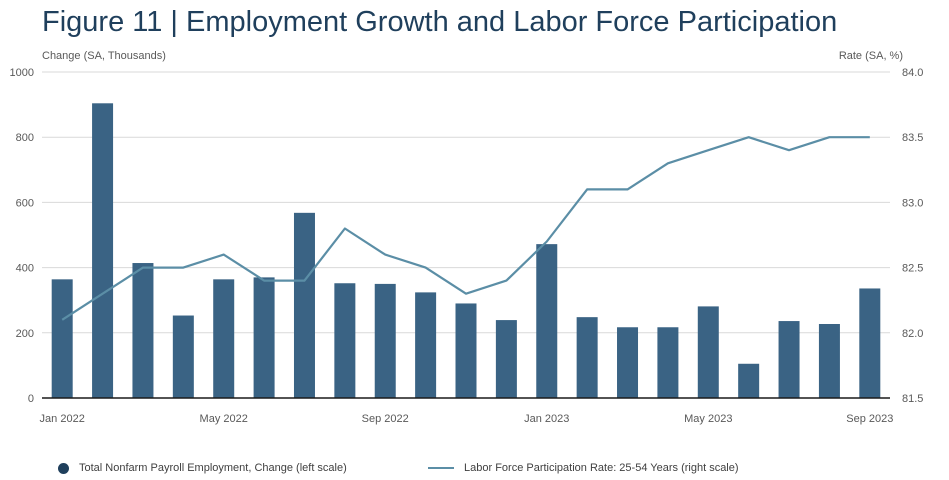 This screenshot has height=480, width=949. Describe the element at coordinates (25, 334) in the screenshot. I see `left-tick-label: 200` at that location.